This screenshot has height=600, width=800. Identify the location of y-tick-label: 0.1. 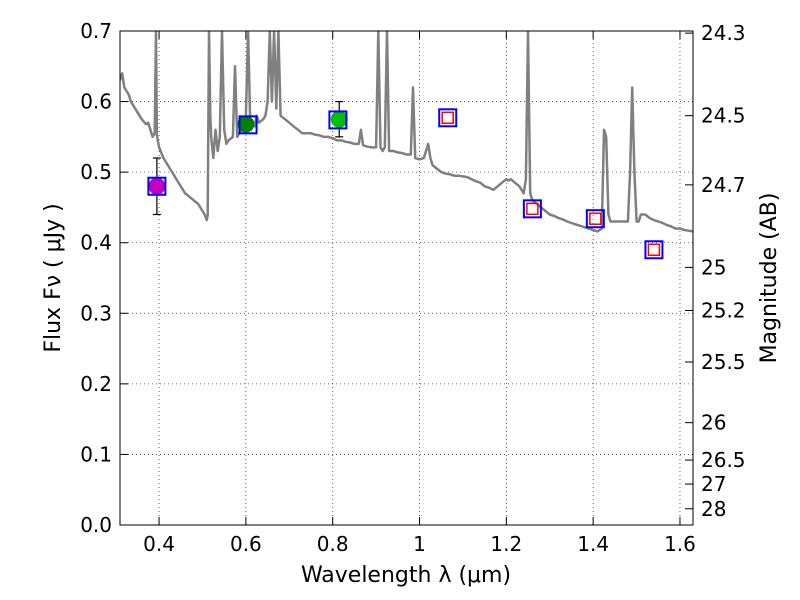
(96, 454).